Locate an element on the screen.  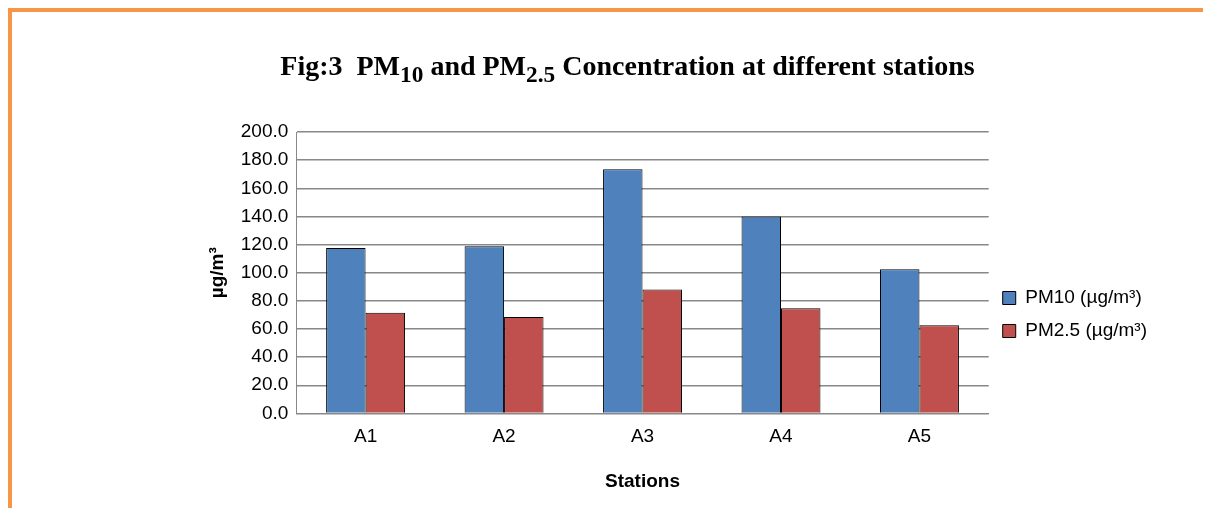
x-tick-label: A3 is located at coordinates (642, 436).